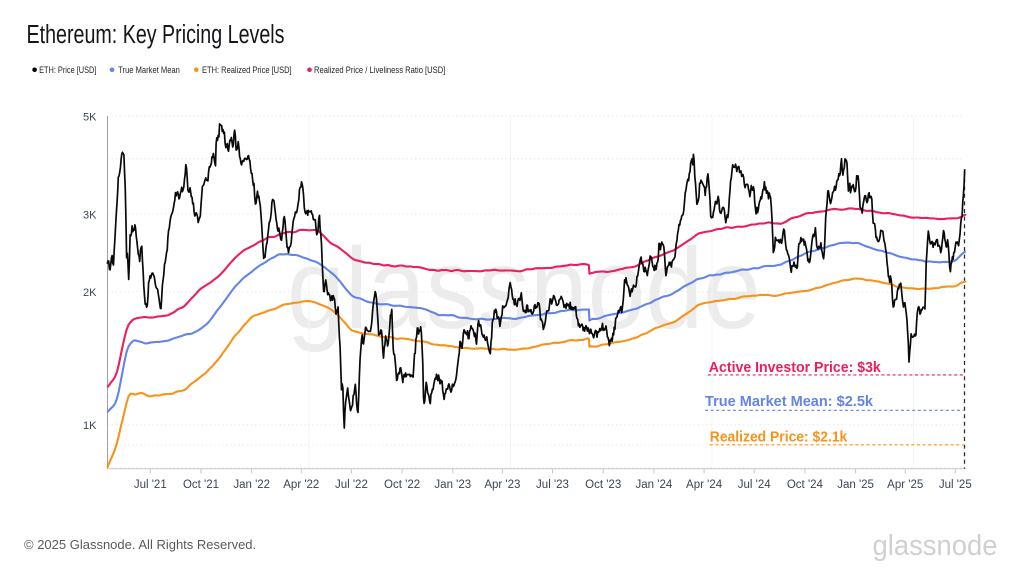 This screenshot has height=576, width=1024. I want to click on svg-text: Oct '22, so click(402, 485).